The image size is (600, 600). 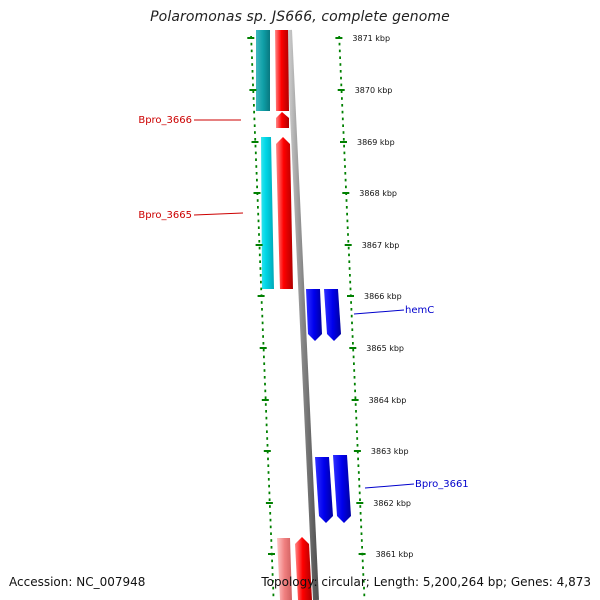 What do you see at coordinates (332, 315) in the screenshot?
I see `gene-hemc-right` at bounding box center [332, 315].